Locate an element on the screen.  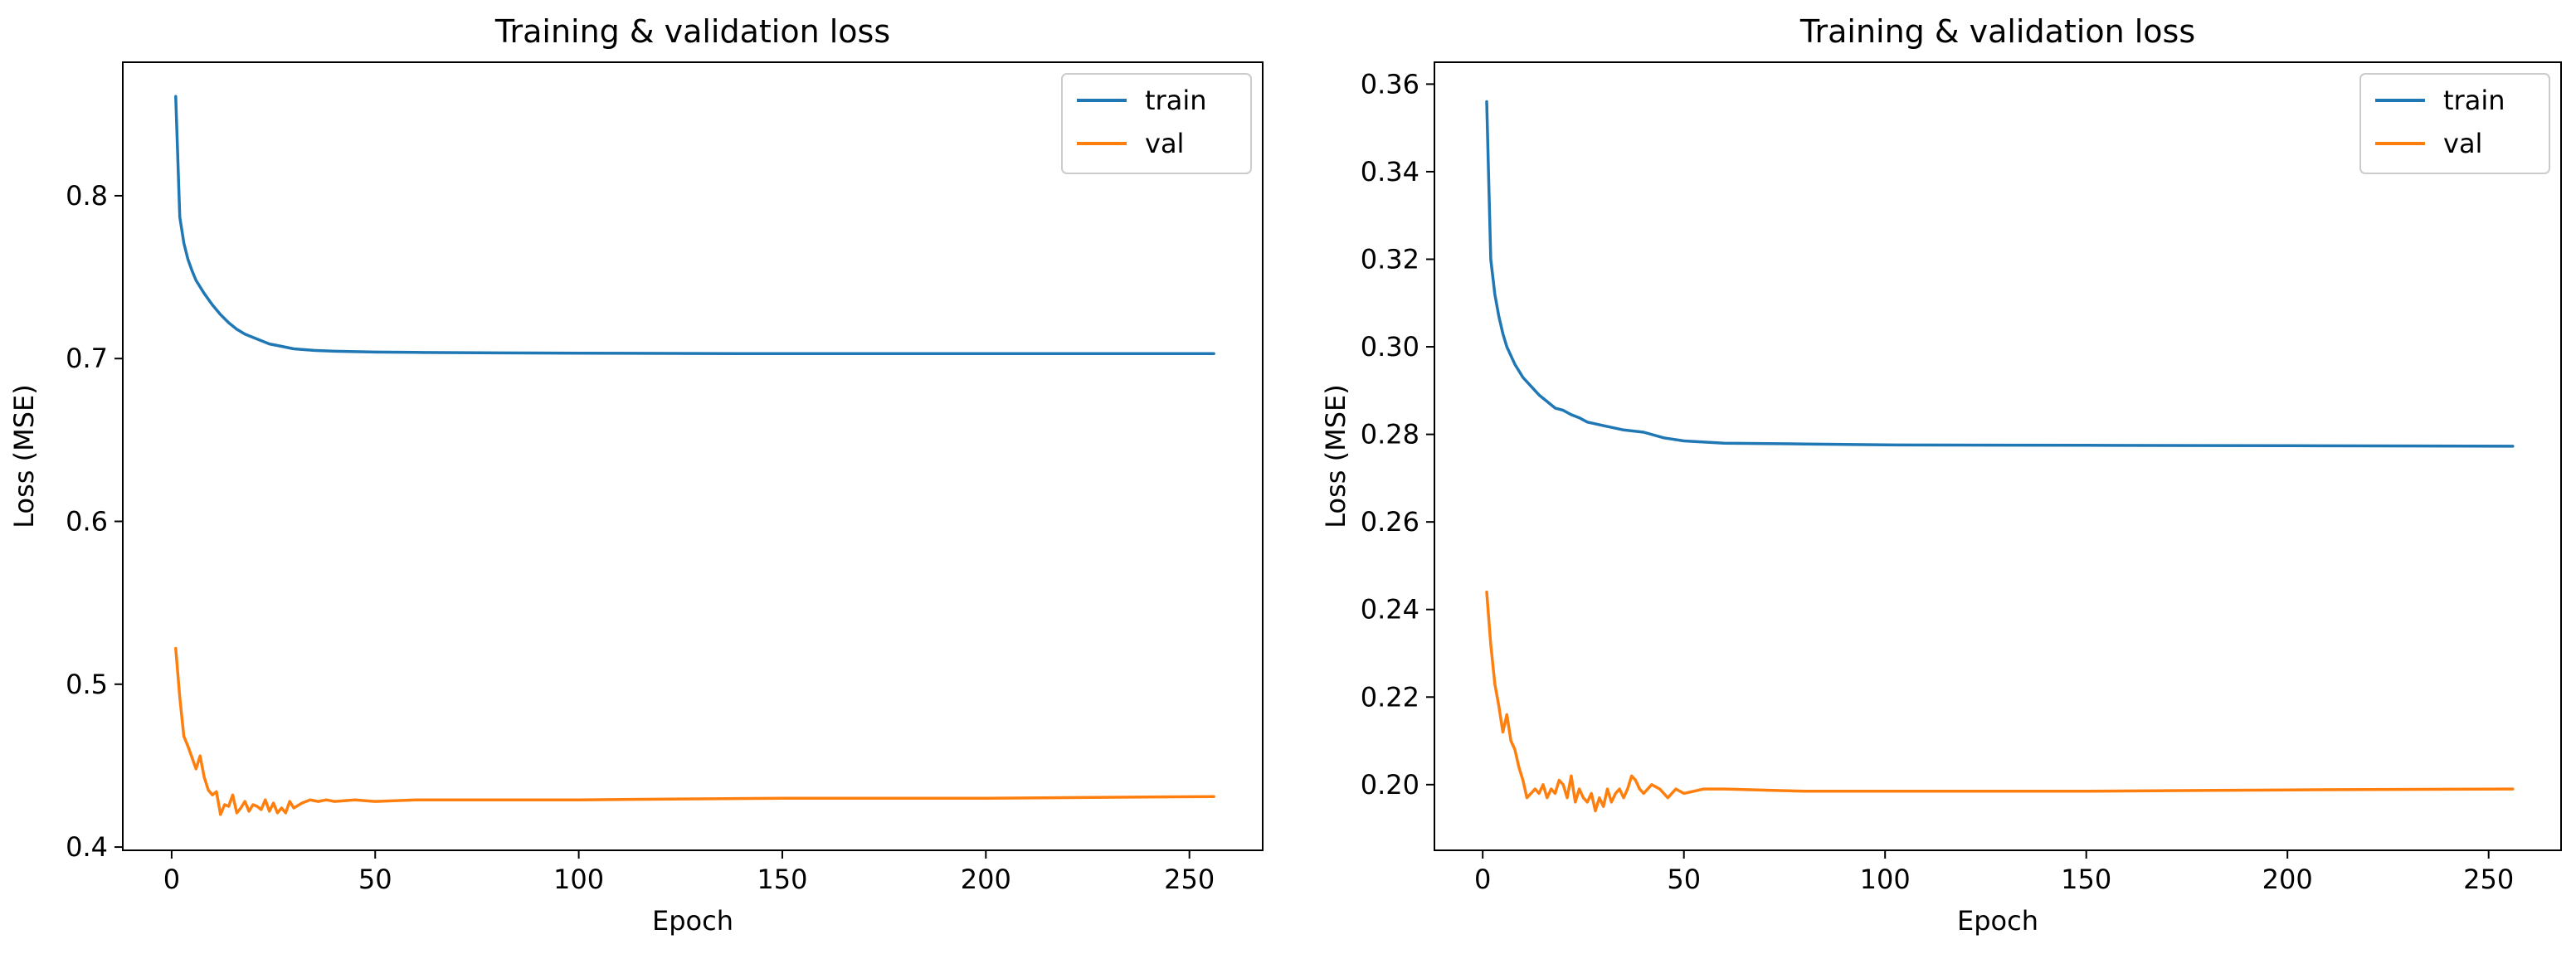
y-tick-label: 0.24 is located at coordinates (1390, 610).